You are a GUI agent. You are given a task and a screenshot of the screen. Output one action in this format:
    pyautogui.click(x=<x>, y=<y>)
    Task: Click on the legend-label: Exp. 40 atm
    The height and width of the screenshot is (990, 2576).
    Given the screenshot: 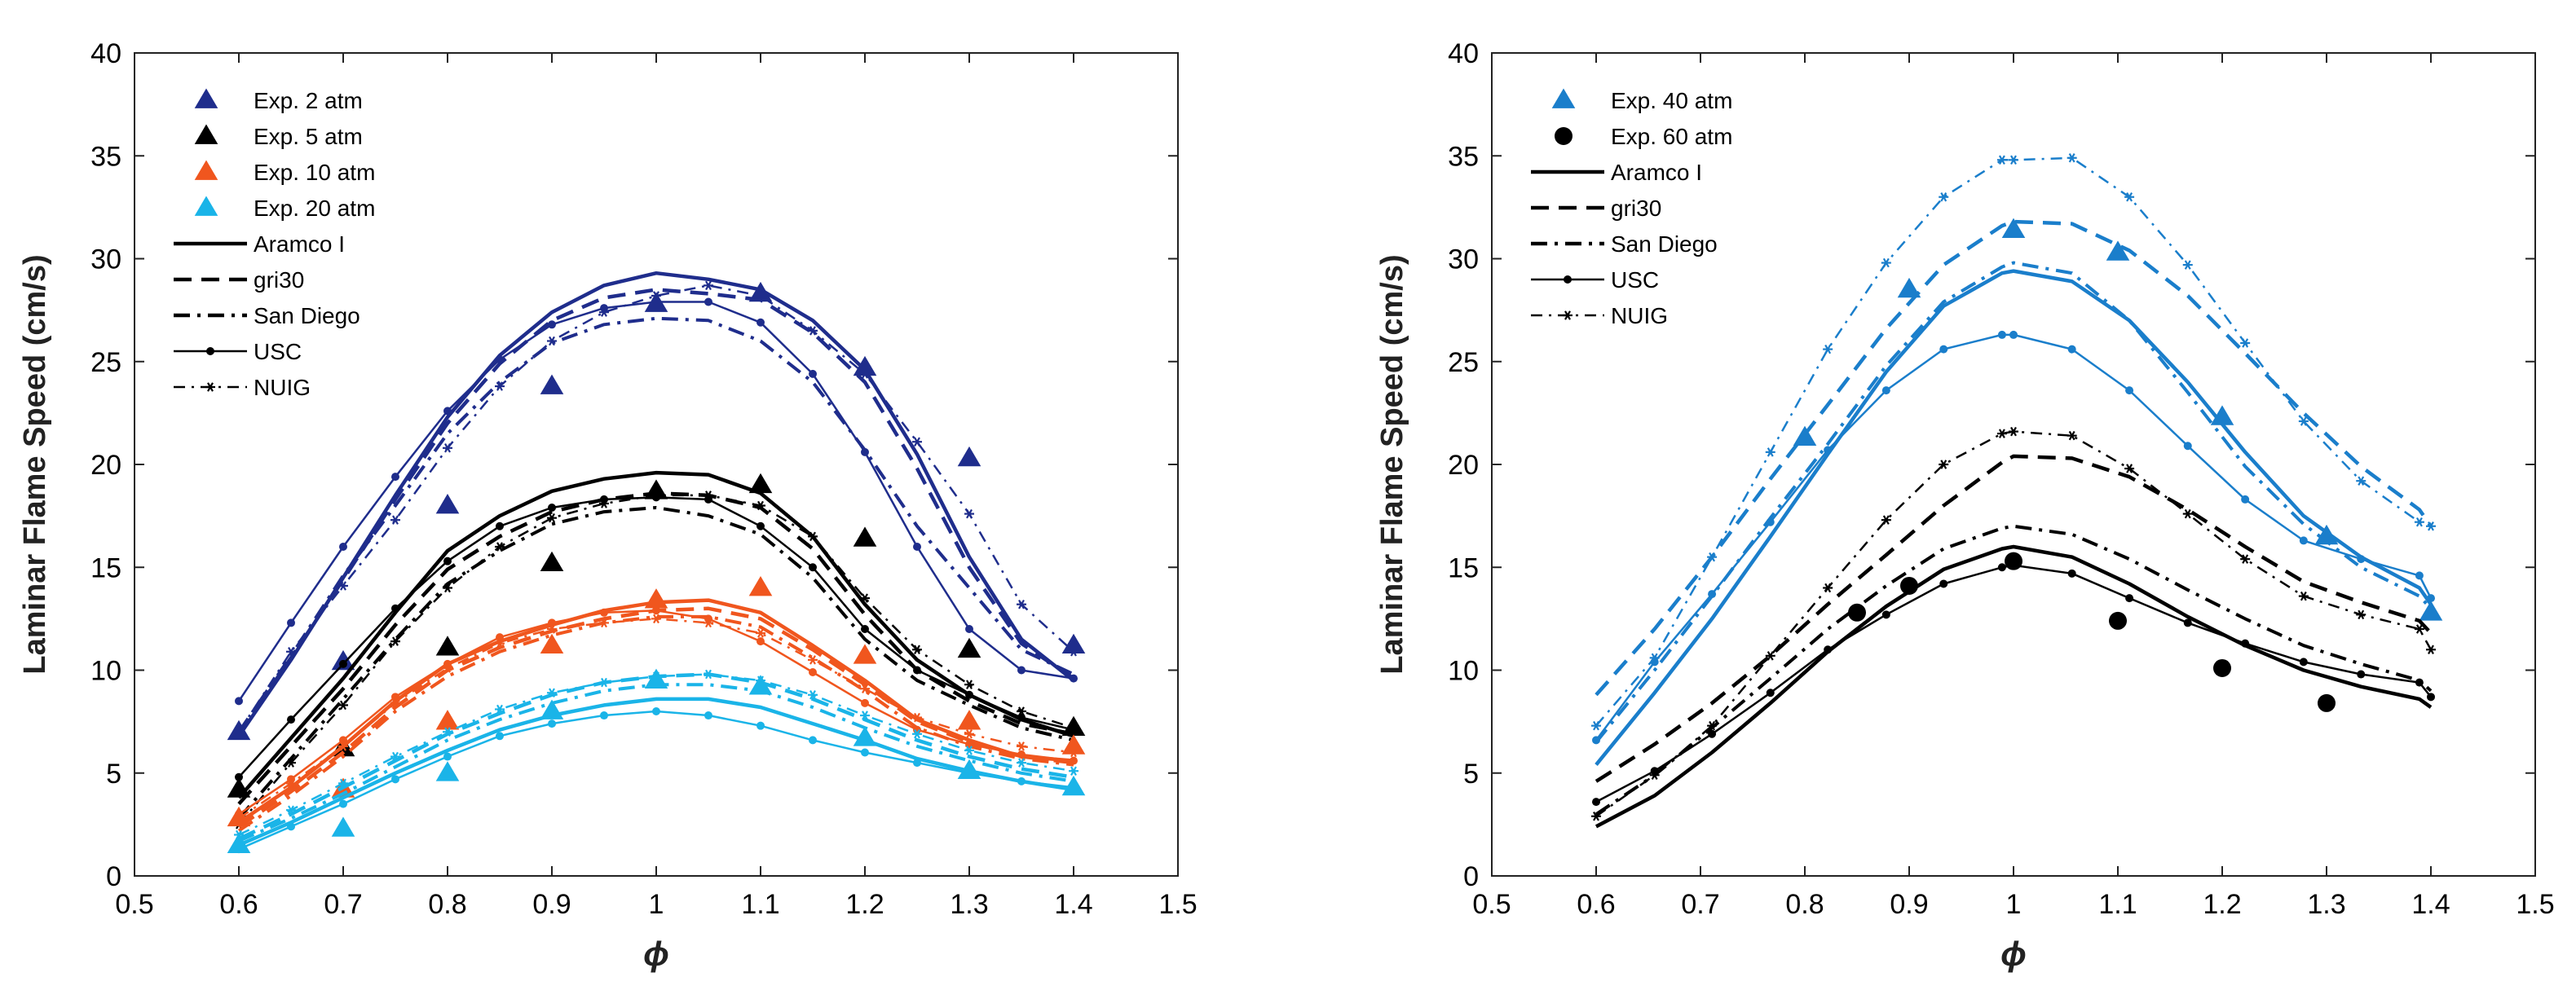 What is the action you would take?
    pyautogui.click(x=1671, y=100)
    